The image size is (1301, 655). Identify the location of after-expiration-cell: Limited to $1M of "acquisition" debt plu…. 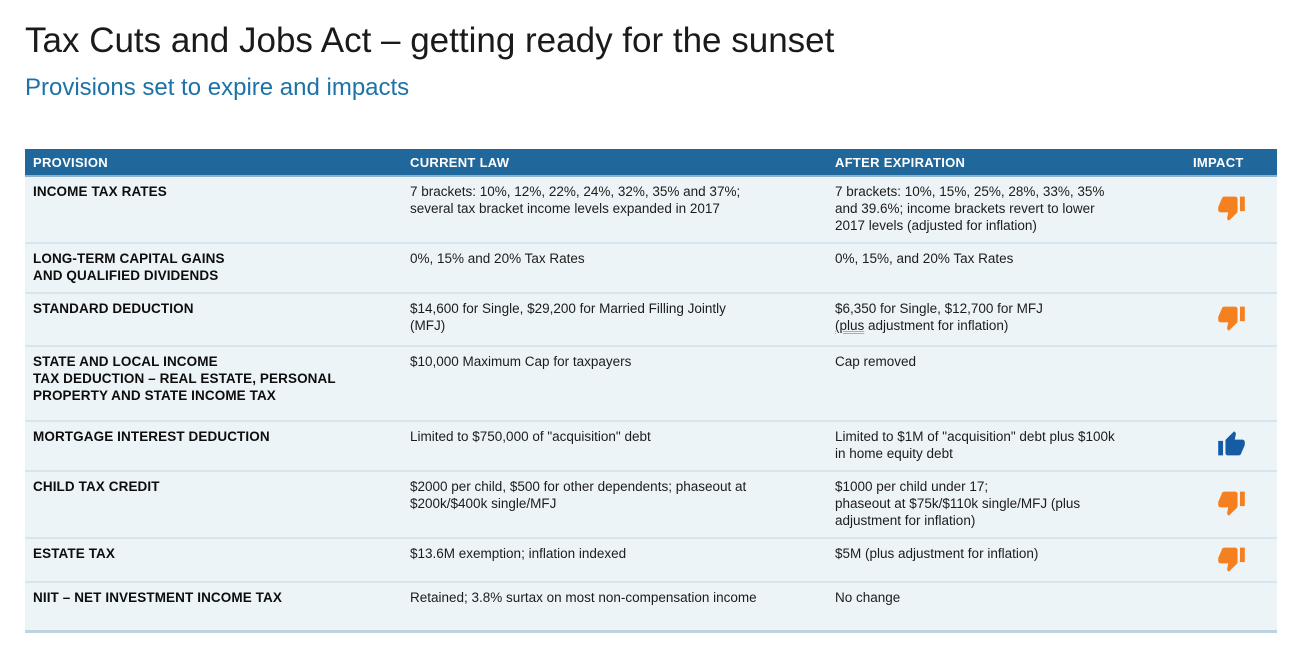
(1006, 446).